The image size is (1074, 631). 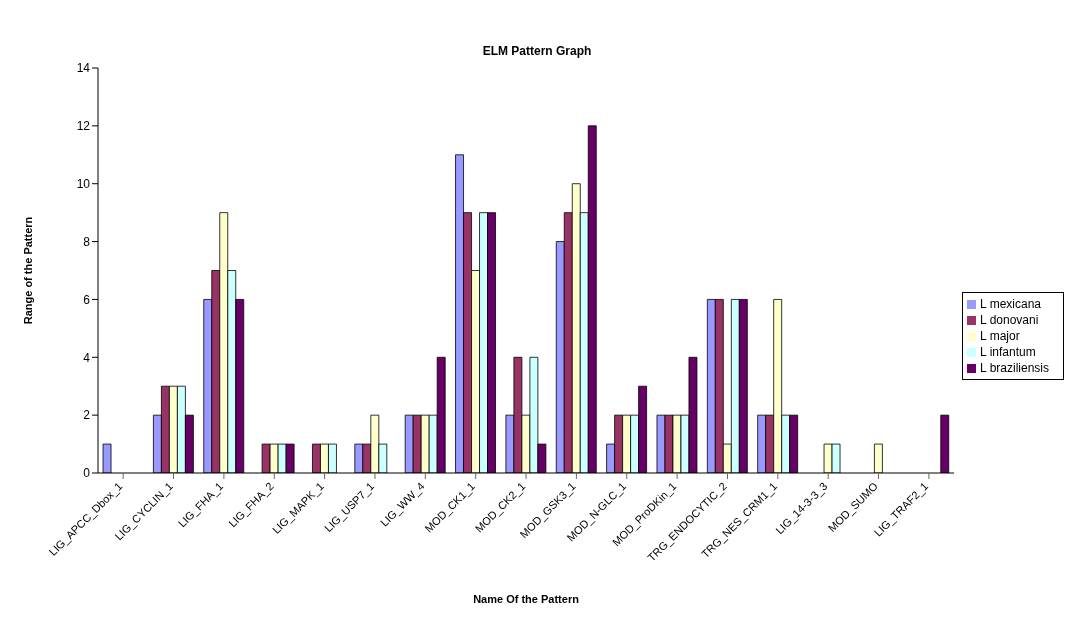 What do you see at coordinates (83, 183) in the screenshot?
I see `y-tick-label: 10` at bounding box center [83, 183].